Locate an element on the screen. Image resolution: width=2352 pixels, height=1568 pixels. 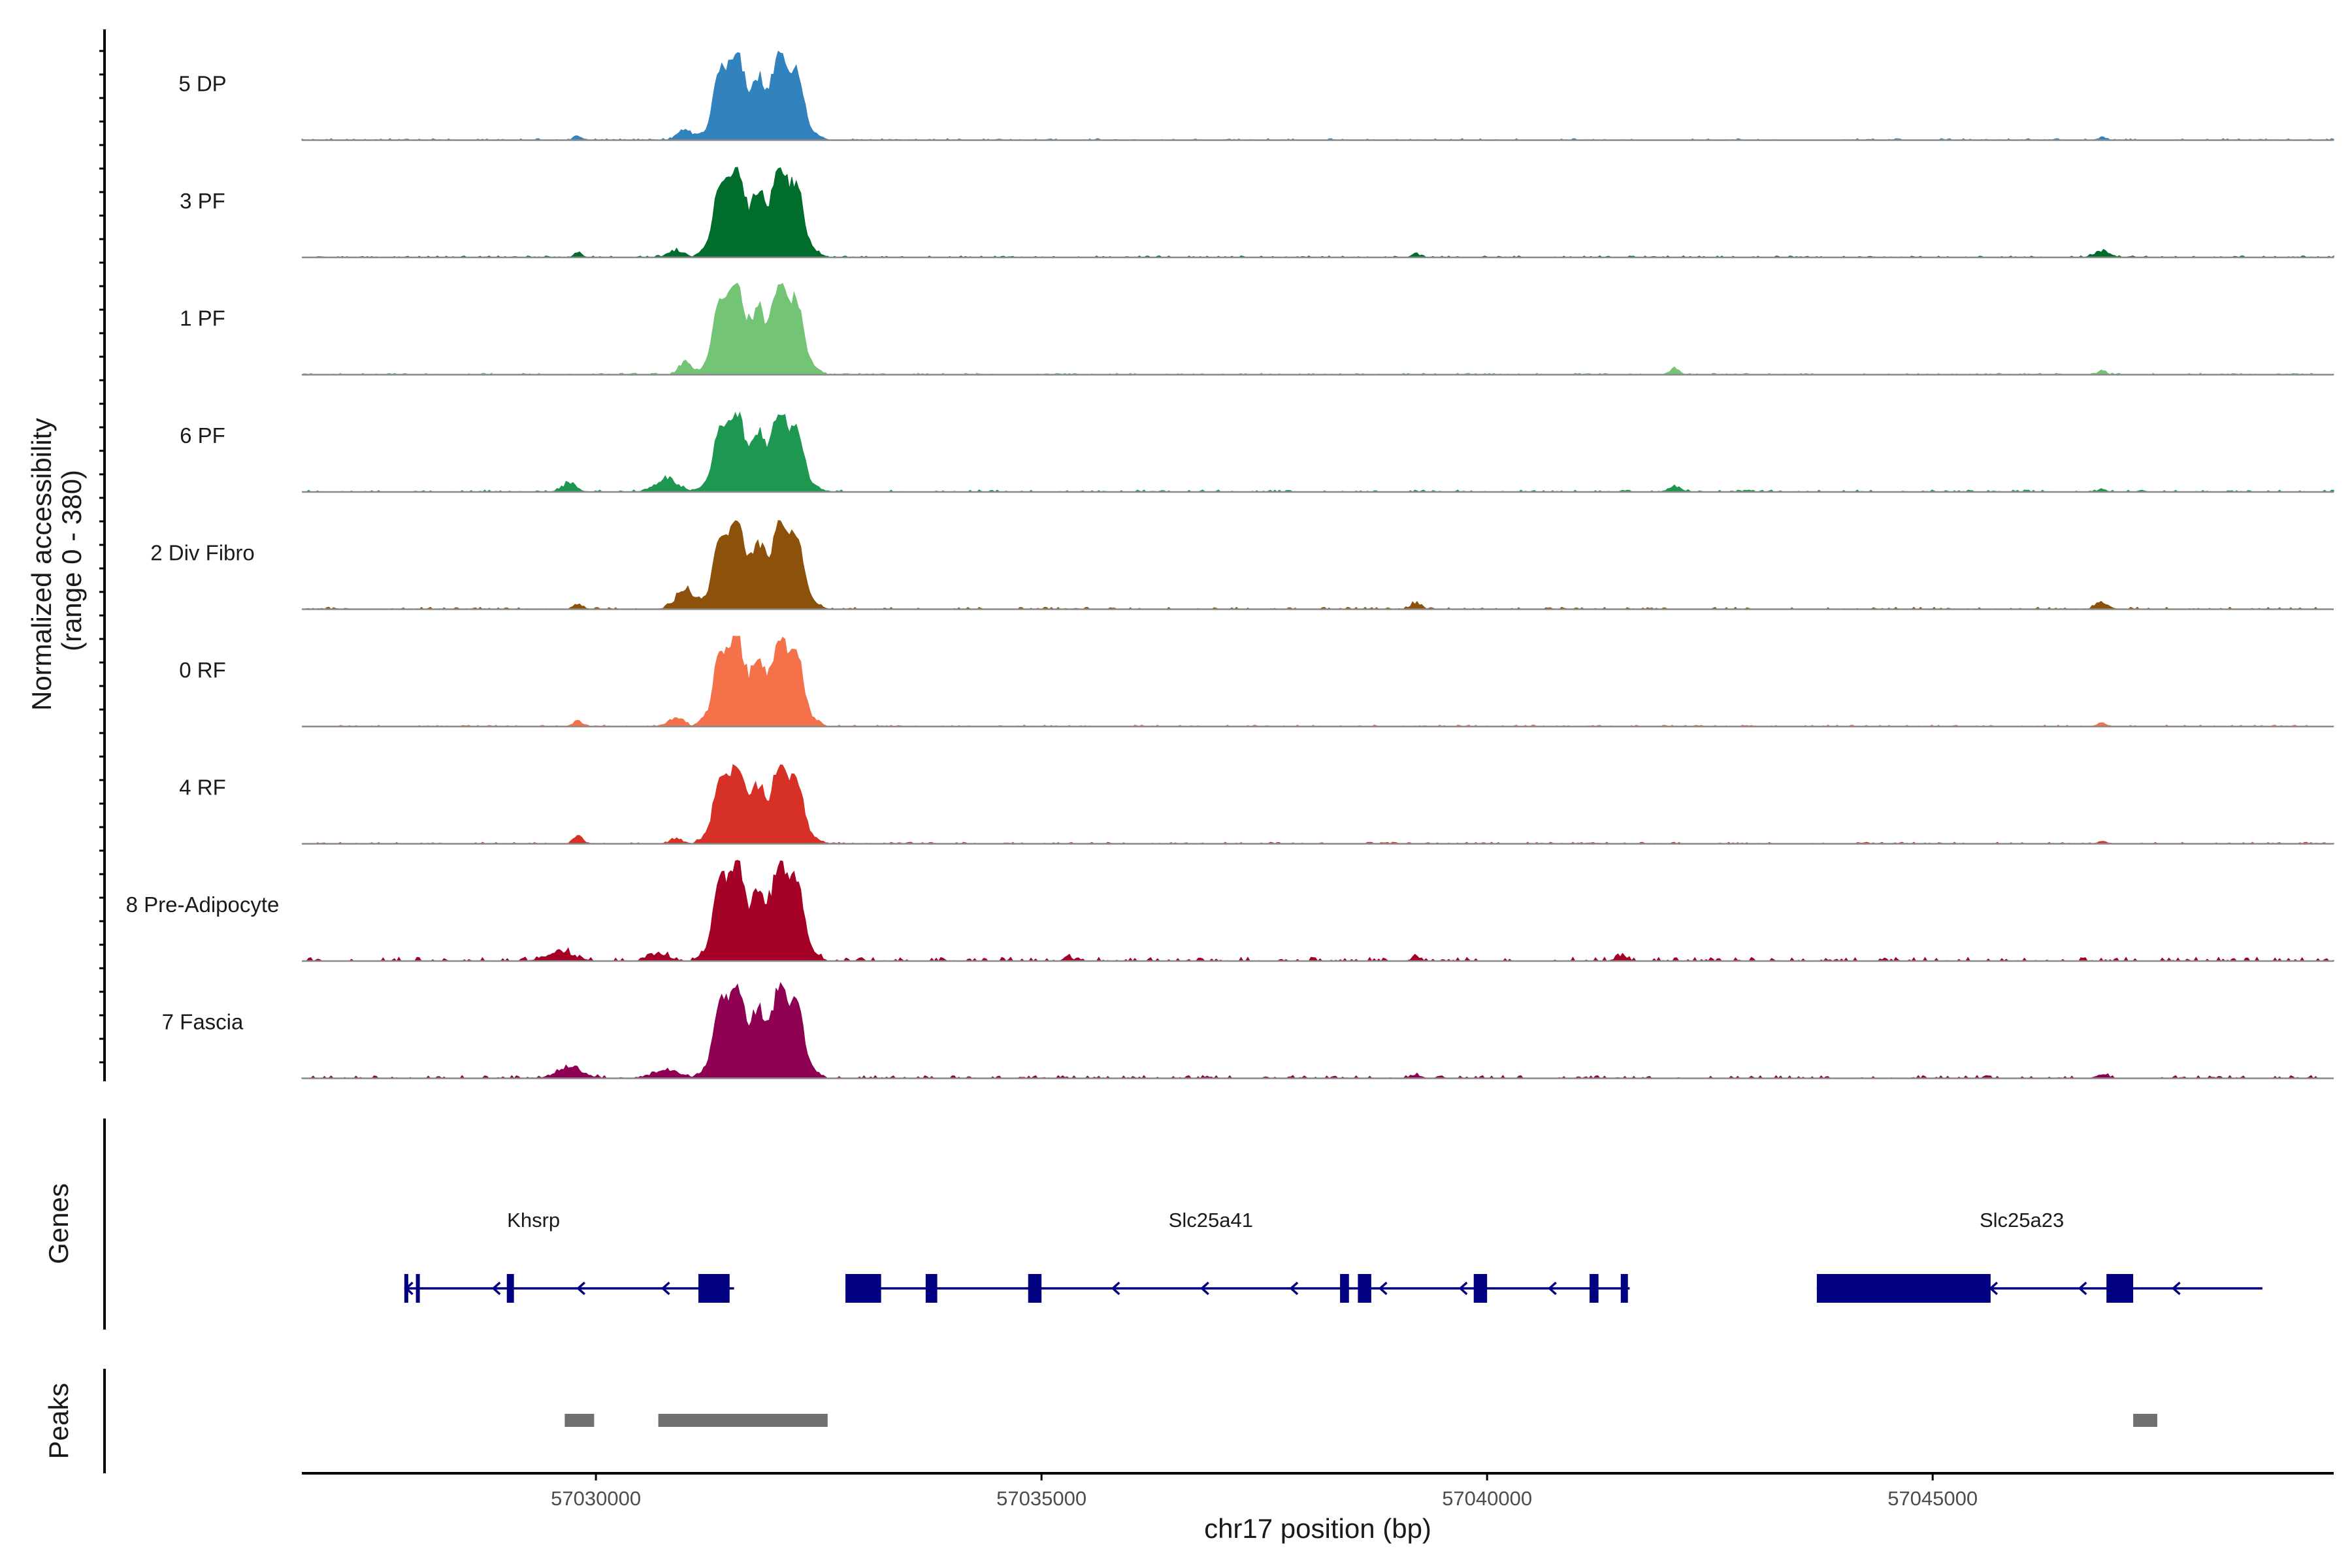
peak-regions is located at coordinates (1360, 1420).